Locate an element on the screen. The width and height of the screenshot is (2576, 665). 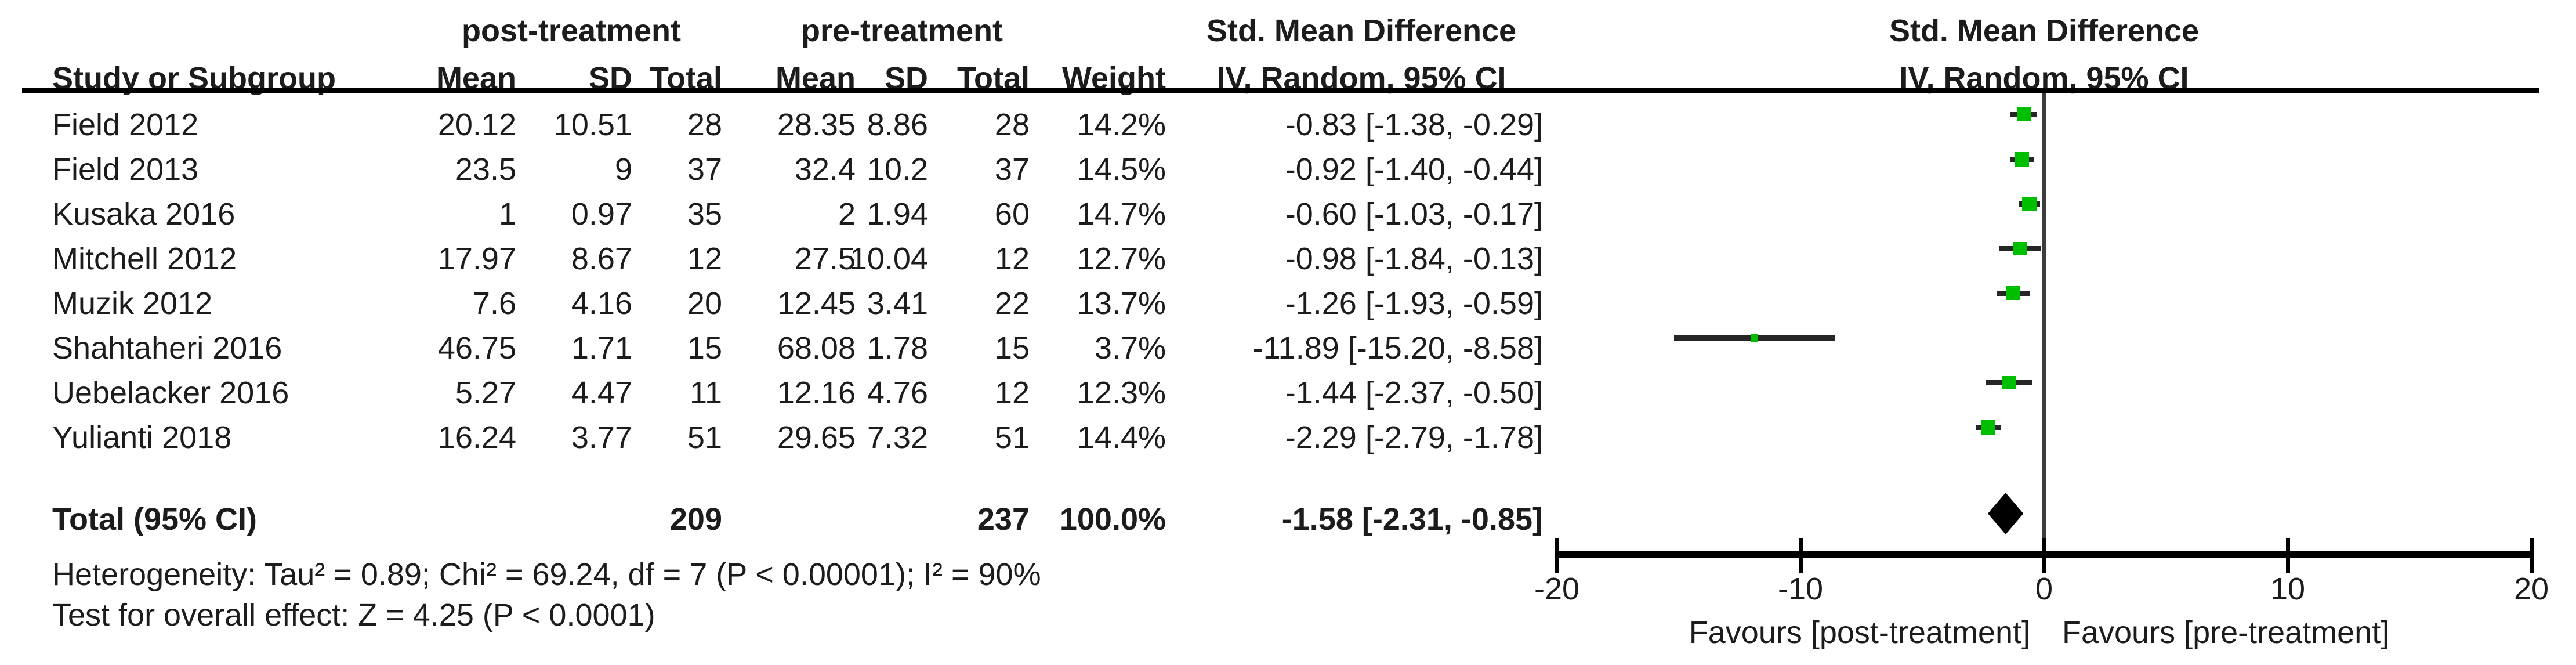
post-total: 11 is located at coordinates (705, 392).